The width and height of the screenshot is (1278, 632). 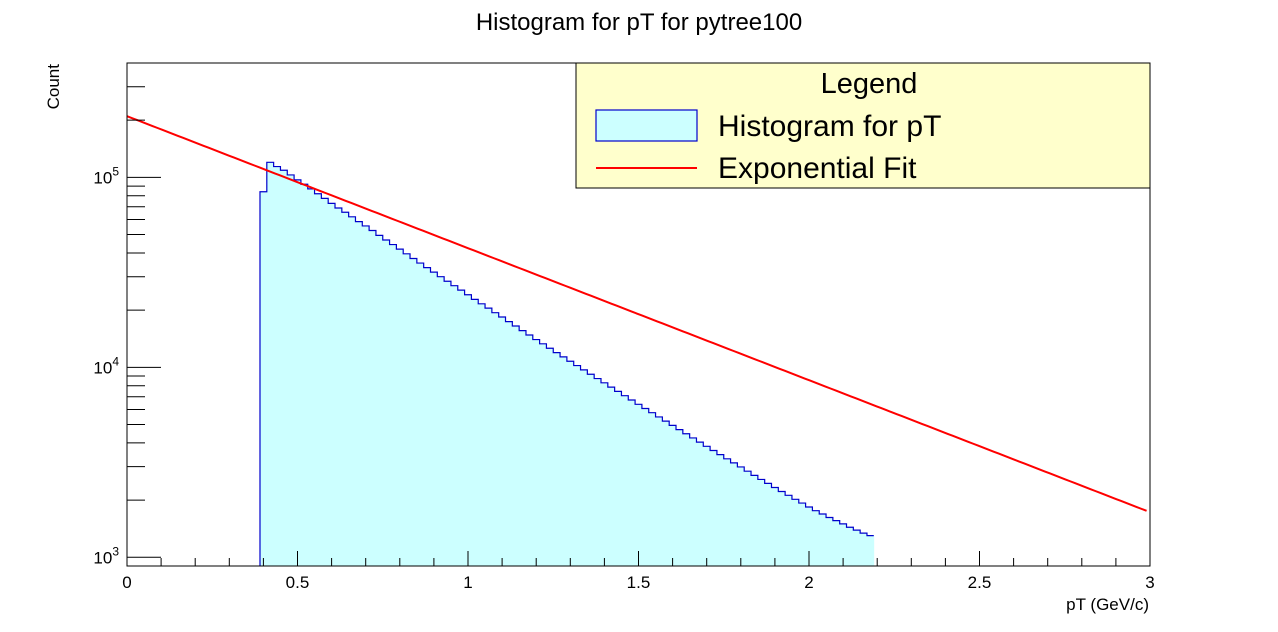 I want to click on x-axis-tick-labels: 0 0.5 1 1.5 2 2.5 3, so click(x=638, y=582).